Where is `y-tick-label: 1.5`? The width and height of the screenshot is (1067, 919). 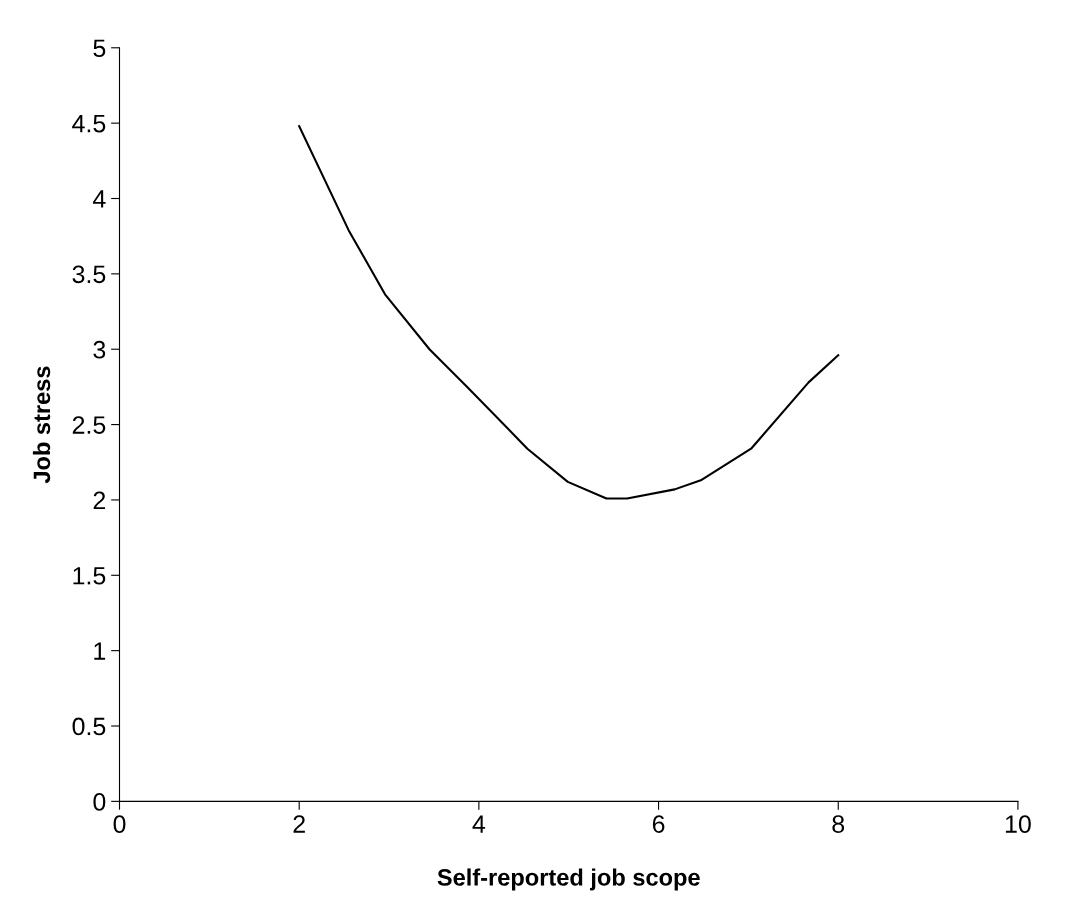 y-tick-label: 1.5 is located at coordinates (89, 576).